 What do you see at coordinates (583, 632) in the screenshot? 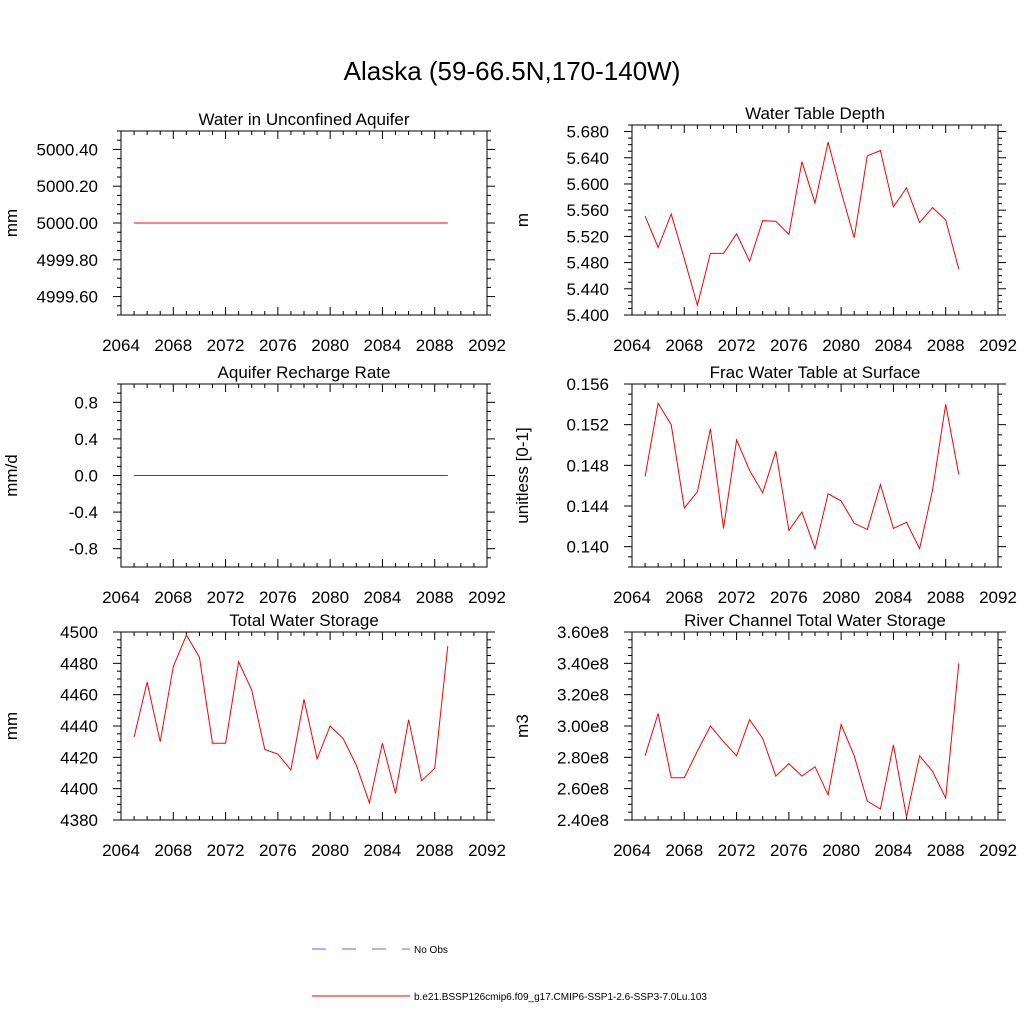
I see `y-tick-label: 3.60e8` at bounding box center [583, 632].